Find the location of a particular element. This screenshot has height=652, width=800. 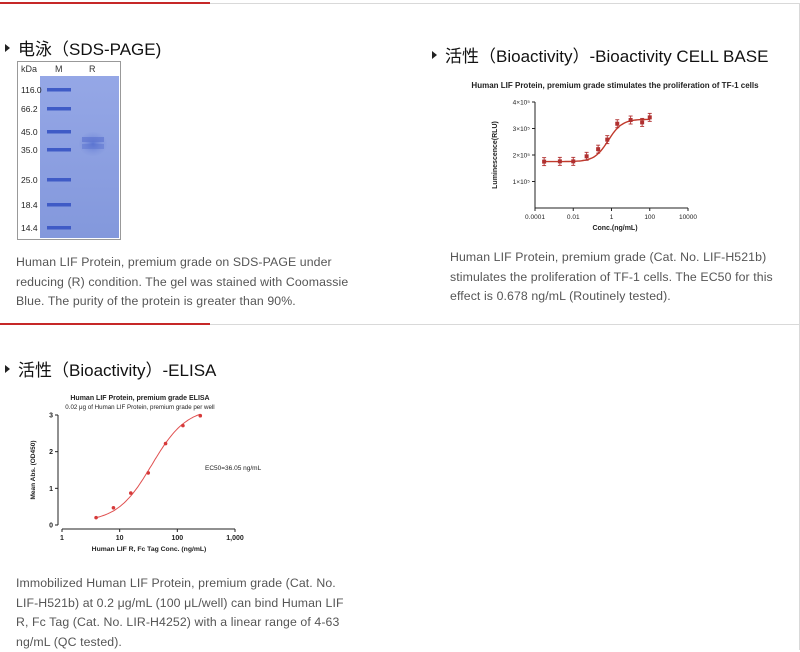

chart2-y-tick-label: 1 is located at coordinates (51, 489).